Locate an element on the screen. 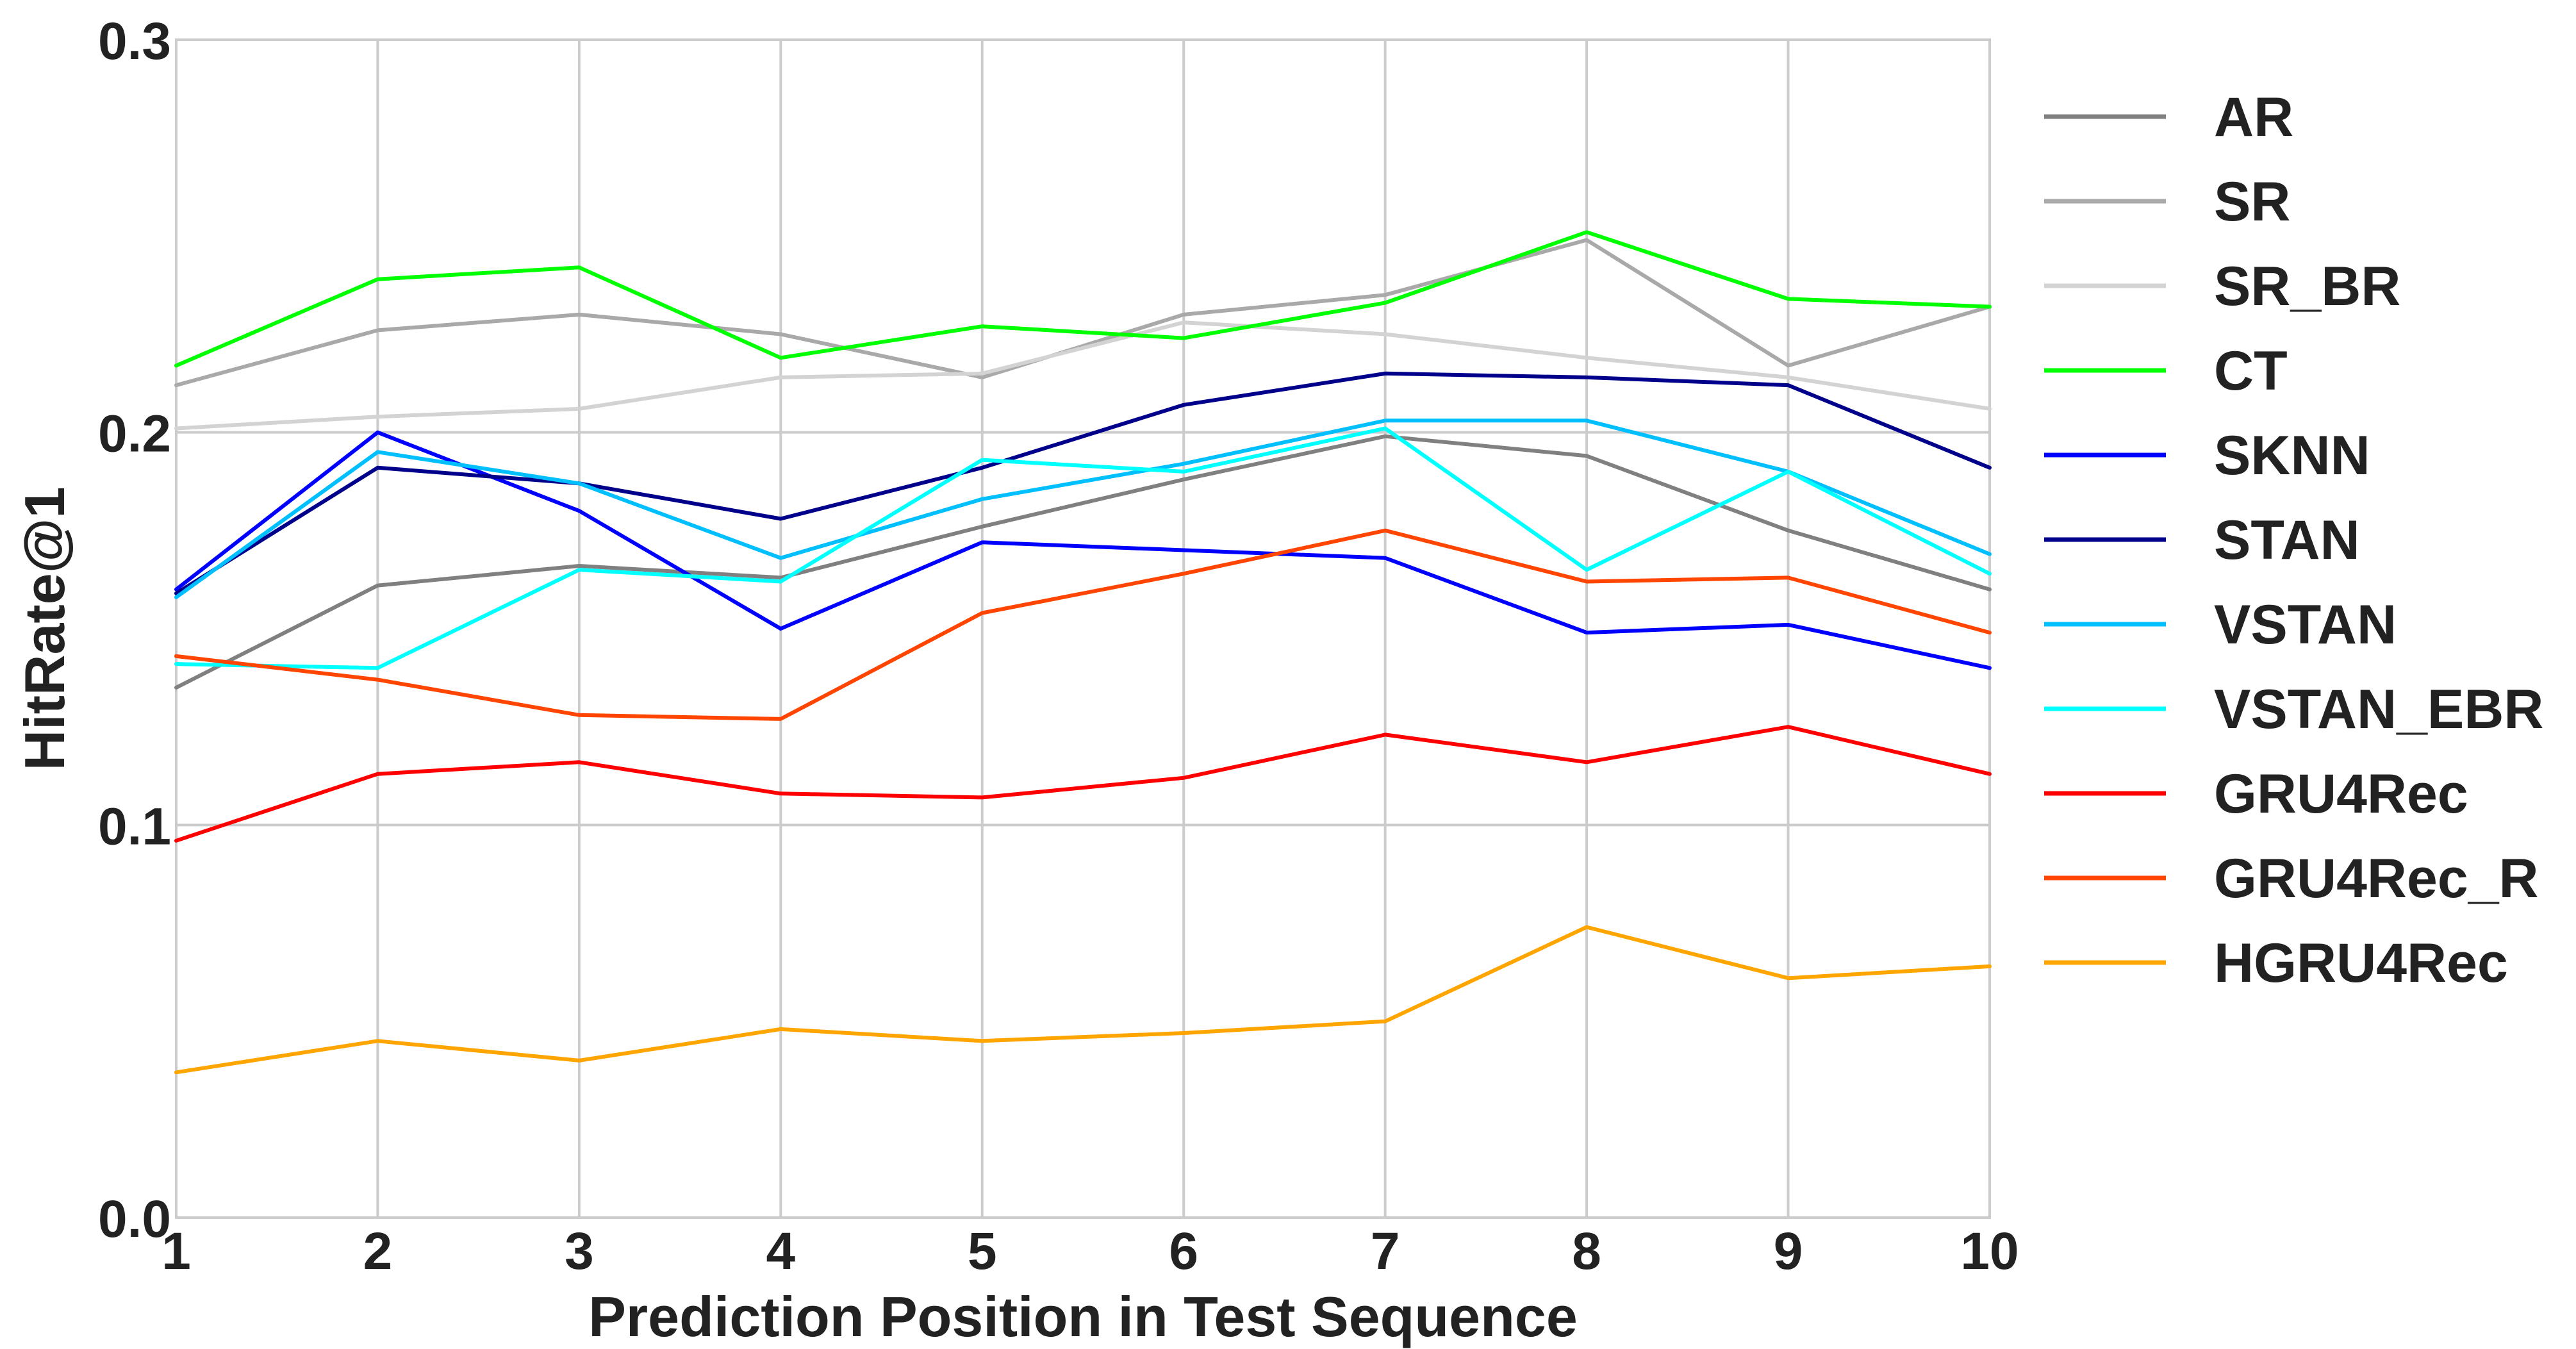 The width and height of the screenshot is (2576, 1349). legend-label: VSTAN_EBR is located at coordinates (2379, 709).